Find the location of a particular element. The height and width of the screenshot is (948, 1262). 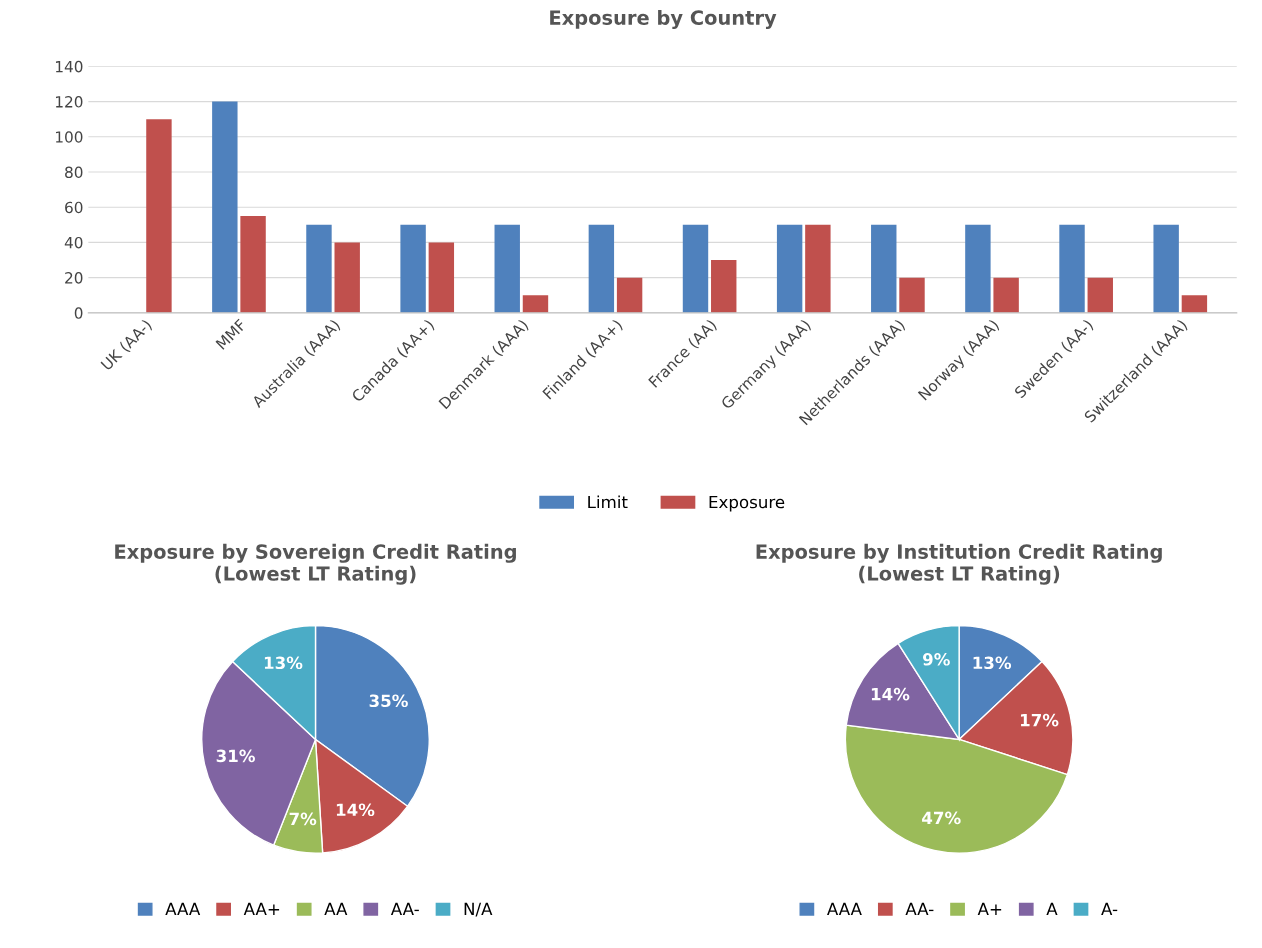

y-tick-label: 0 is located at coordinates (78, 313).